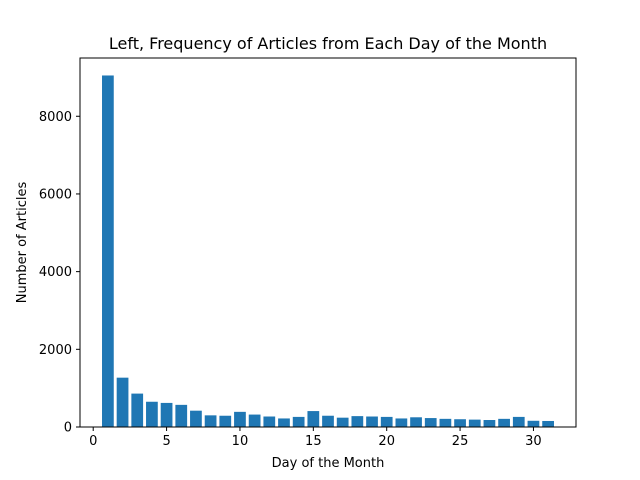 The image size is (640, 480). I want to click on x-axis-label: Day of the Month, so click(328, 463).